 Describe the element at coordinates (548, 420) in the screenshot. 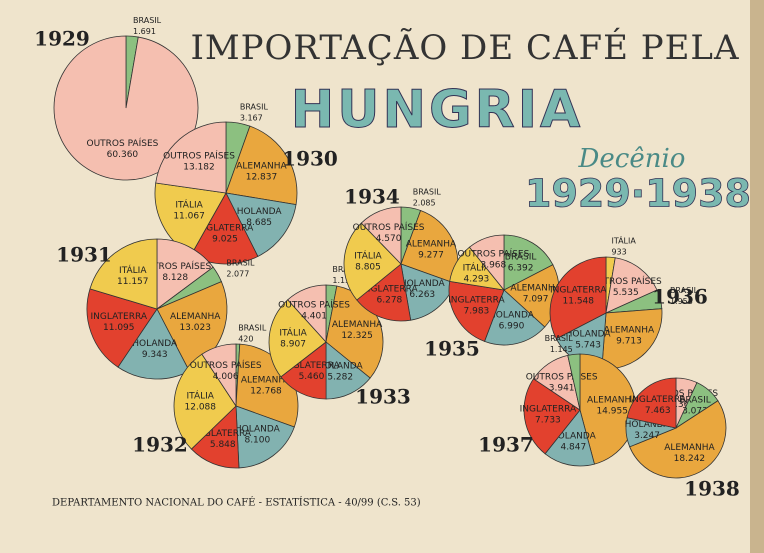

I see `value-label: 7.733` at that location.